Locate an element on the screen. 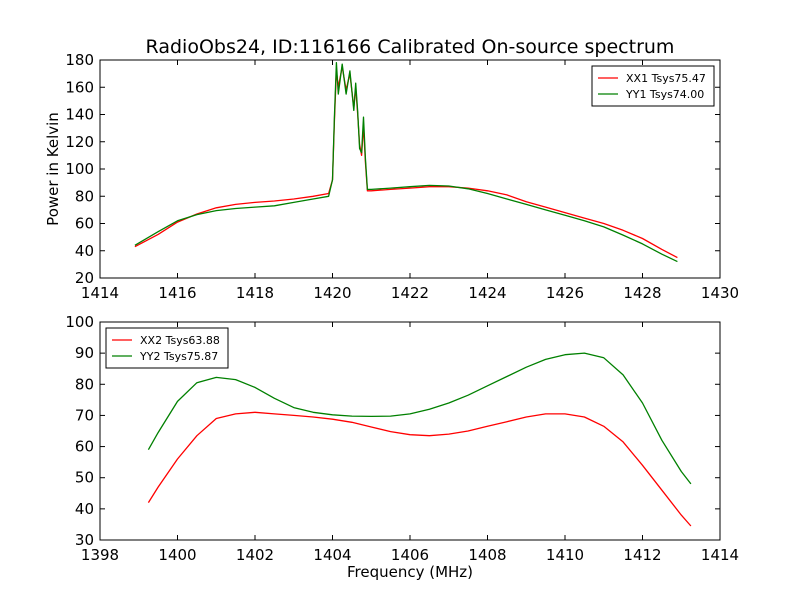 This screenshot has height=600, width=800. x-tick-label: 1410 is located at coordinates (565, 555).